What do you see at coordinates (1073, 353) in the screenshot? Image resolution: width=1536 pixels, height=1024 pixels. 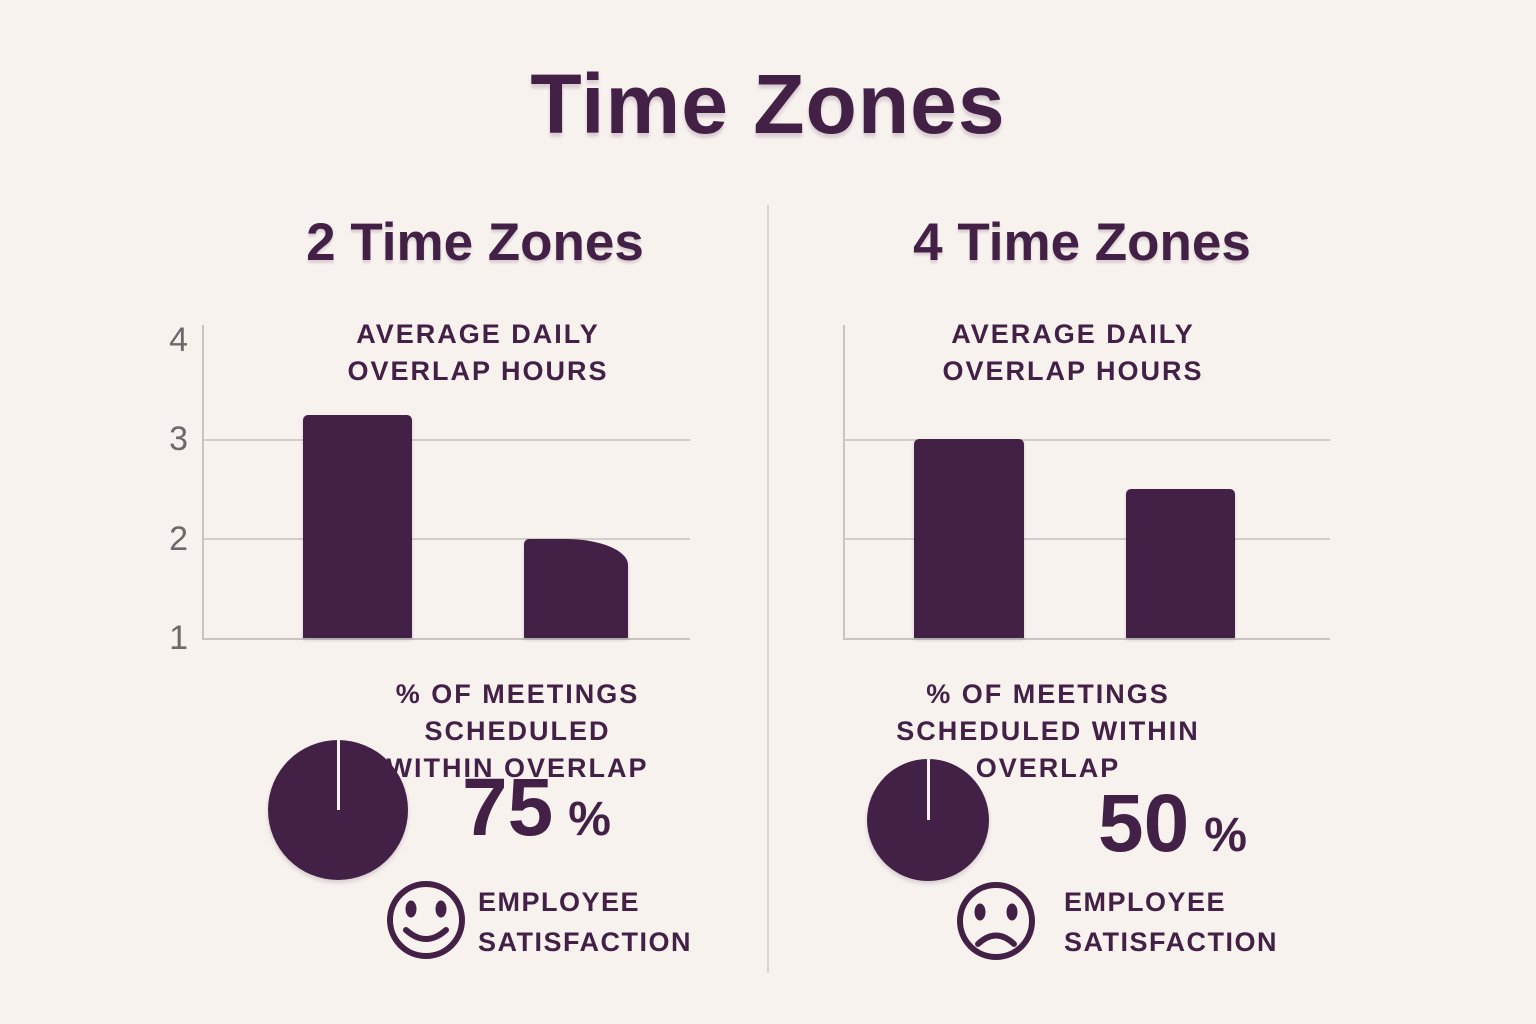 I see `bar-chart-title-right: AVERAGE DAILY OVERLAP HOURS` at bounding box center [1073, 353].